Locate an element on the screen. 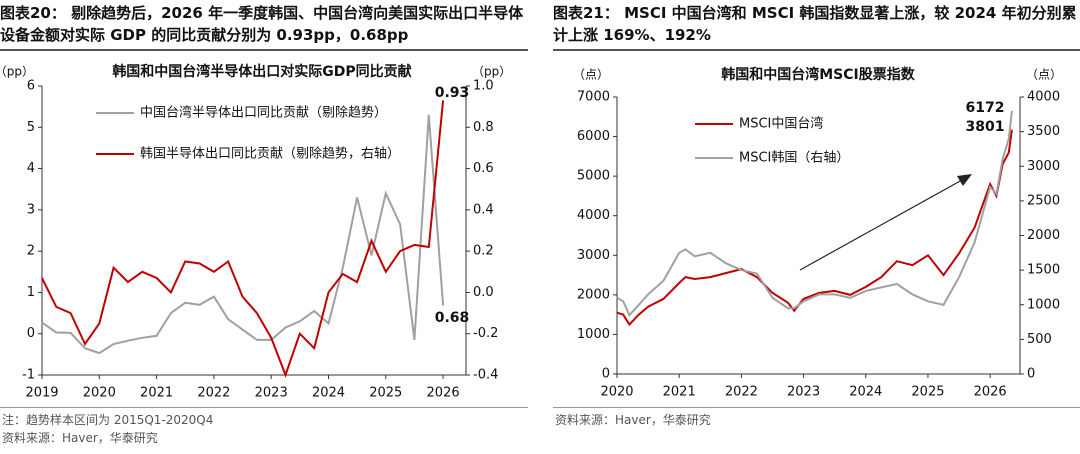 Image resolution: width=1080 pixels, height=454 pixels. x-tick-label: 2019 is located at coordinates (41, 393).